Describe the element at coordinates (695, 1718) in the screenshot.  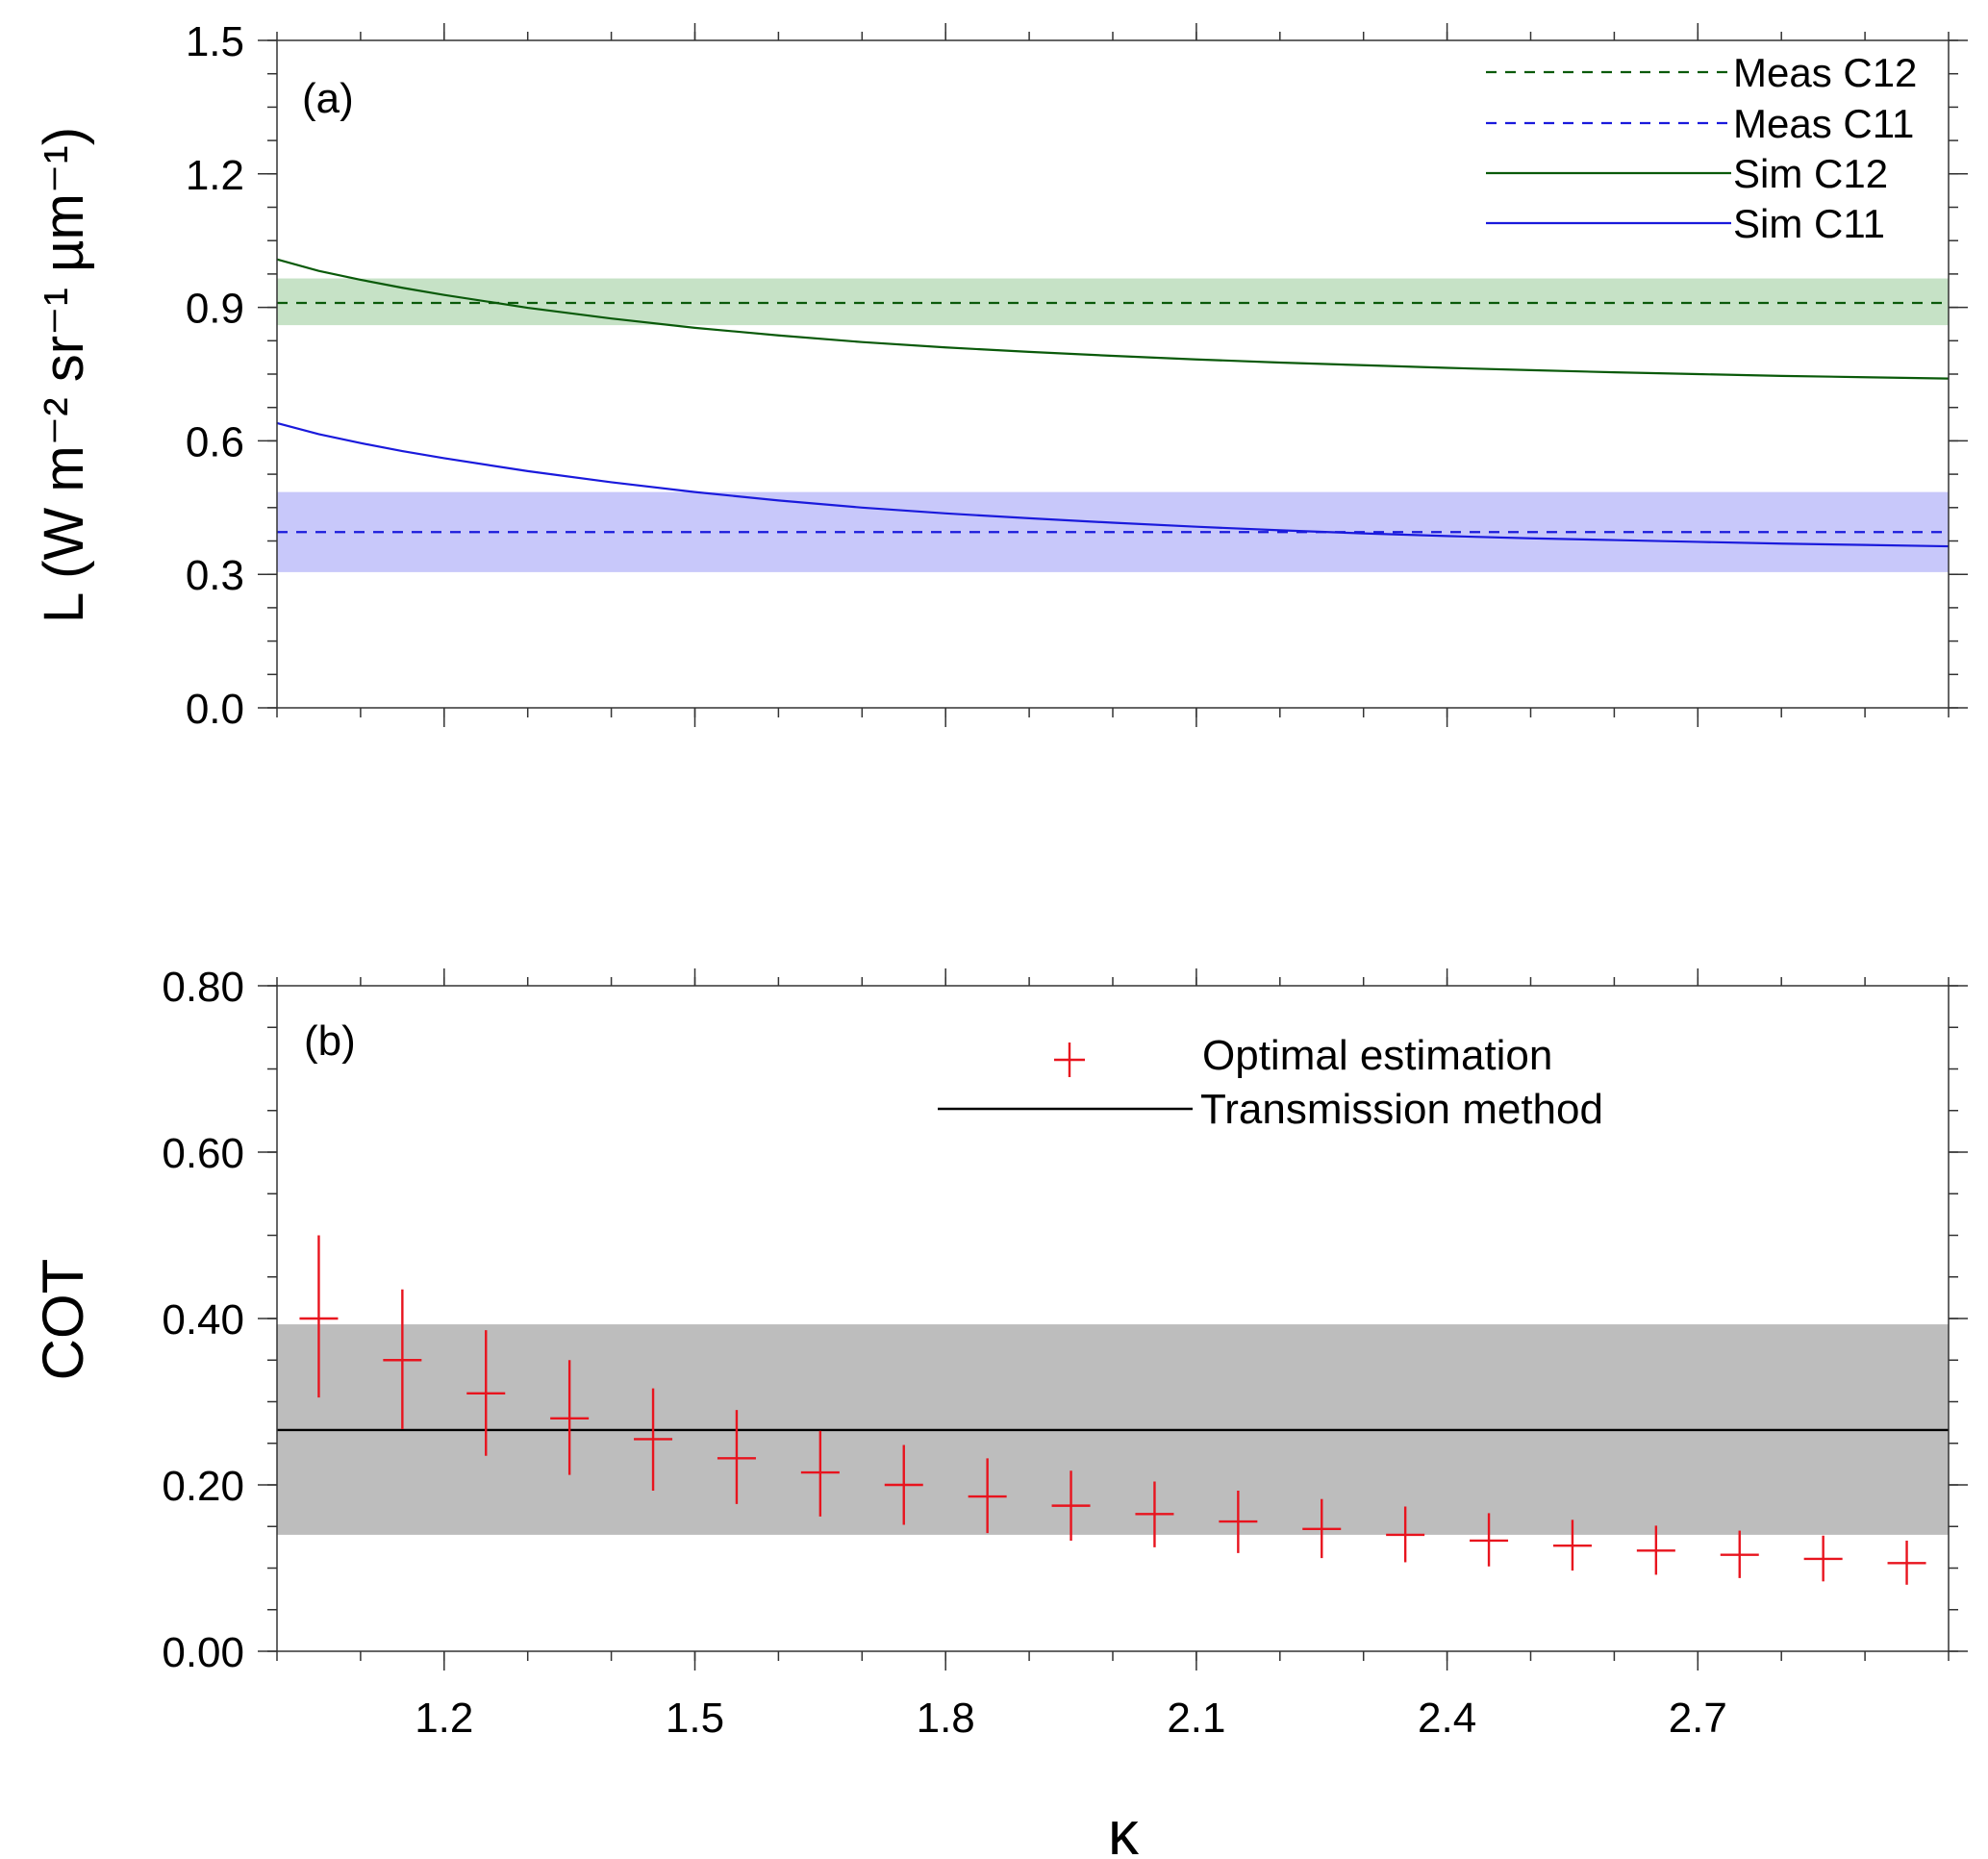
I see `x-tick-label: 1.5` at that location.